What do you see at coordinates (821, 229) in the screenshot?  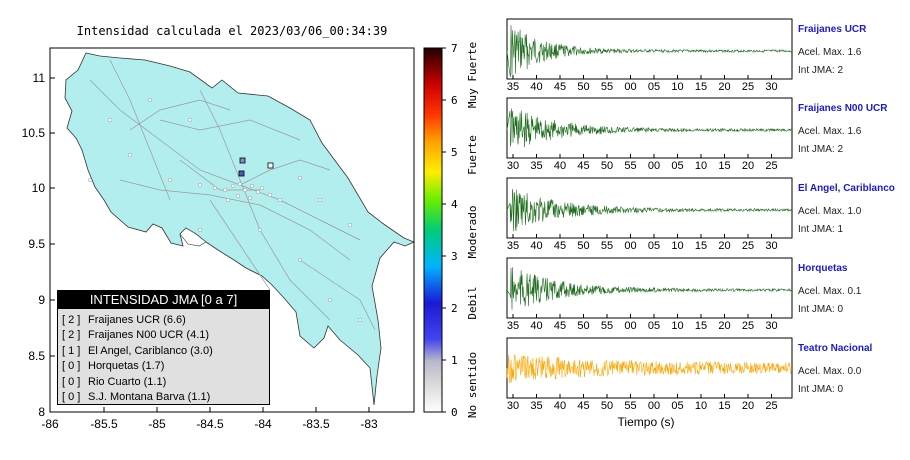 I see `station-int-jma: Int JMA: 1` at bounding box center [821, 229].